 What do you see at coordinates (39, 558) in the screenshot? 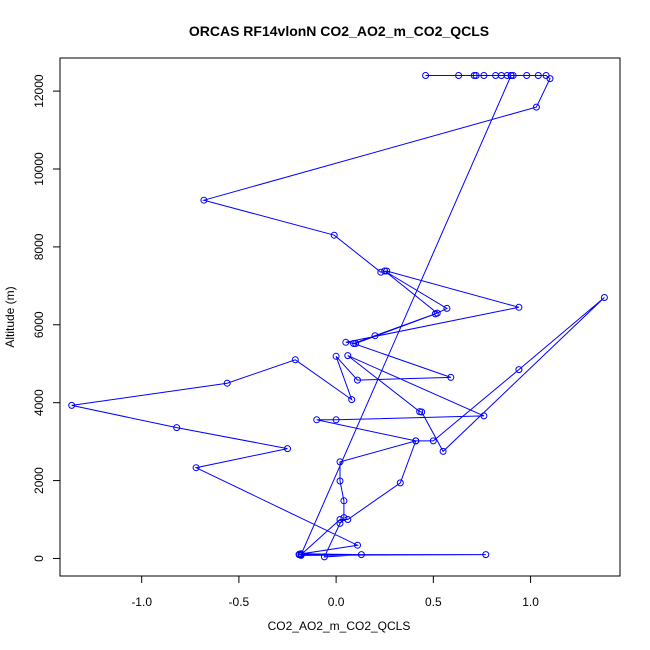
I see `y-tick-label: 0` at bounding box center [39, 558].